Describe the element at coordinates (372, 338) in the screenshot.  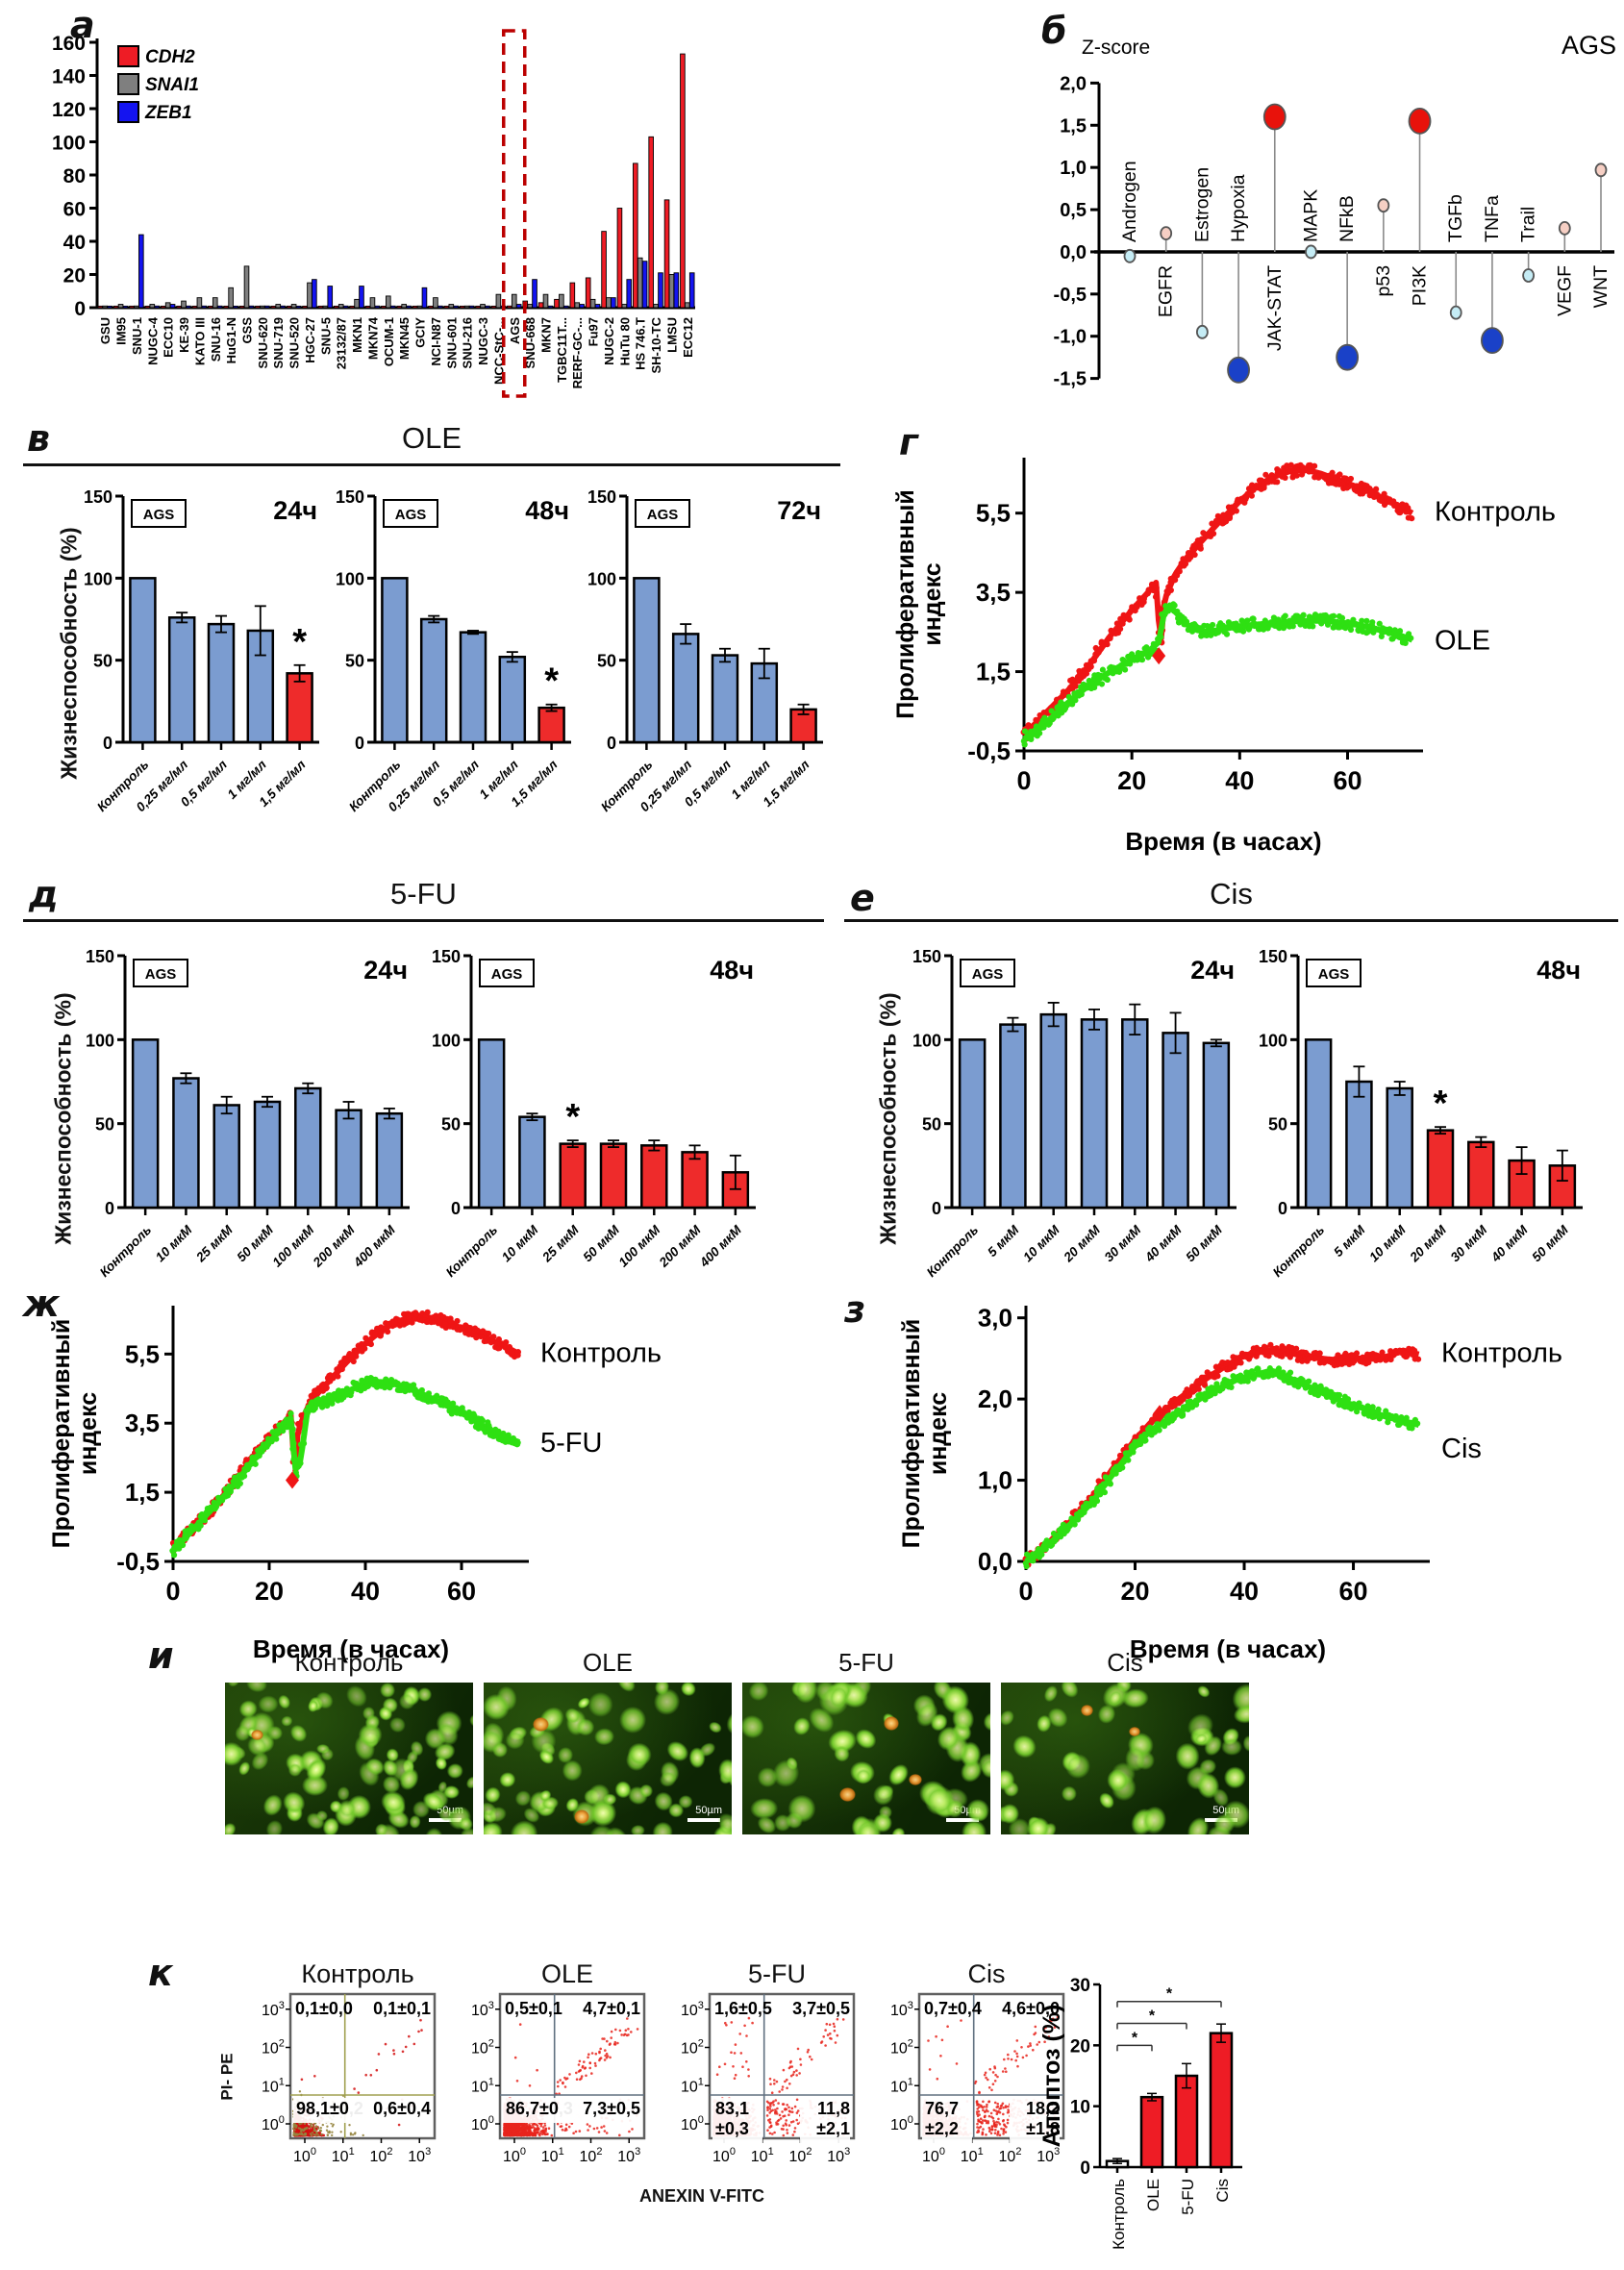
I see `svg-text: MKN74` at that location.